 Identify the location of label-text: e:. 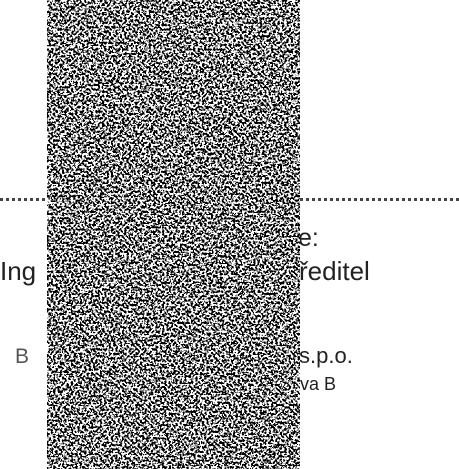
(308, 238).